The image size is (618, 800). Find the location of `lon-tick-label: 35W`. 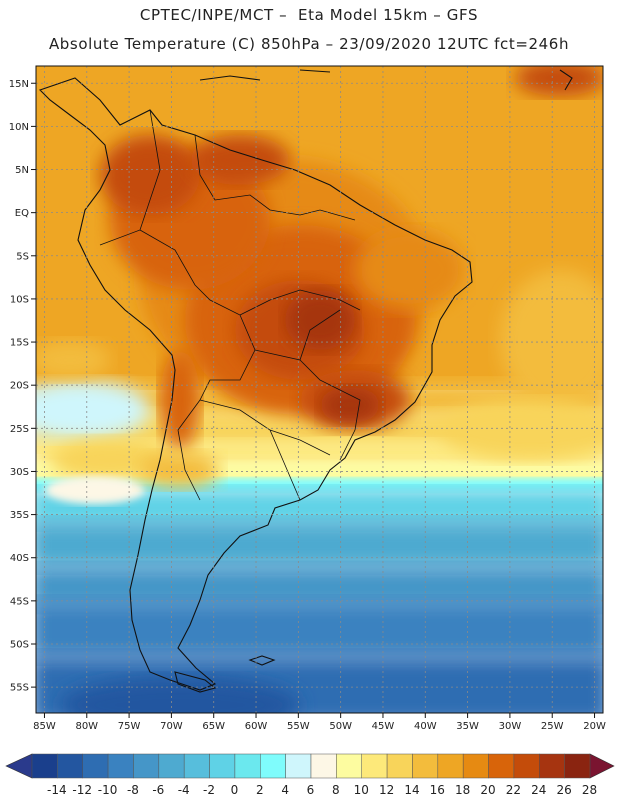

lon-tick-label: 35W is located at coordinates (467, 726).